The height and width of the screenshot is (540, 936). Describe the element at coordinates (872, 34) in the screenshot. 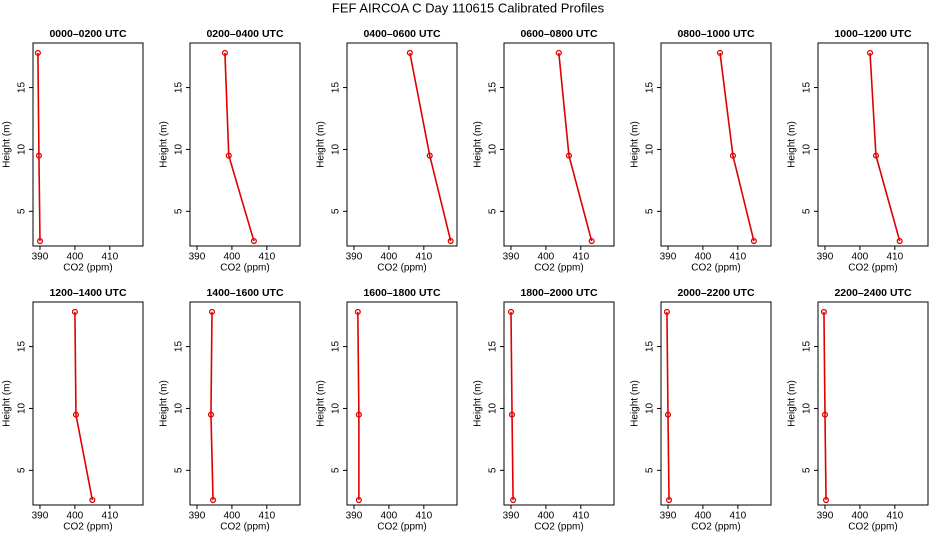

I see `panel-title: 1000–1200 UTC` at that location.